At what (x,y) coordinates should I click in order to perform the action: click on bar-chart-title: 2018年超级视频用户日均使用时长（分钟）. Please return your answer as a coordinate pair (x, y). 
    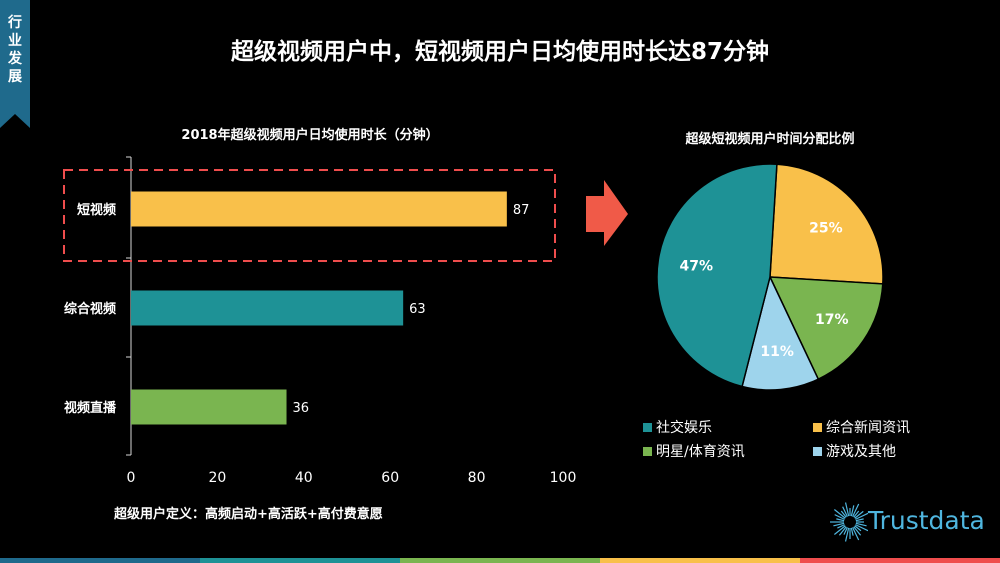
    Looking at the image, I should click on (310, 135).